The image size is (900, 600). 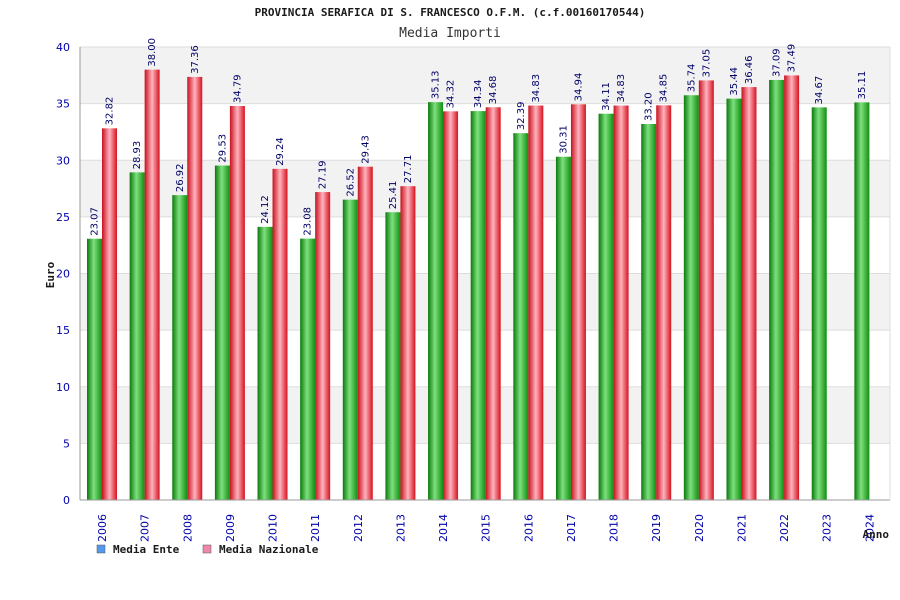 I want to click on bar-media-ente-2006, so click(x=94, y=369).